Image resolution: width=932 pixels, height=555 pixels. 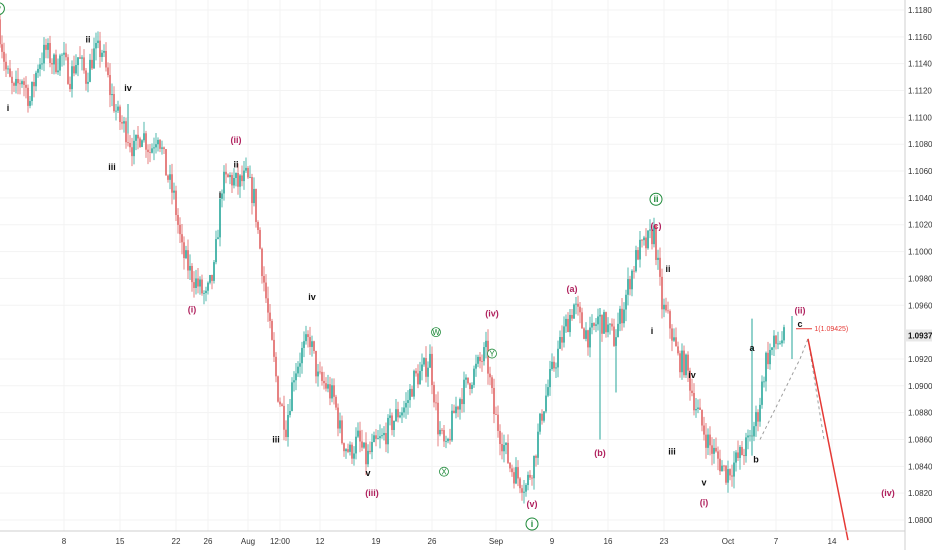 What do you see at coordinates (920, 359) in the screenshot?
I see `price-tick-label: 1.09200` at bounding box center [920, 359].